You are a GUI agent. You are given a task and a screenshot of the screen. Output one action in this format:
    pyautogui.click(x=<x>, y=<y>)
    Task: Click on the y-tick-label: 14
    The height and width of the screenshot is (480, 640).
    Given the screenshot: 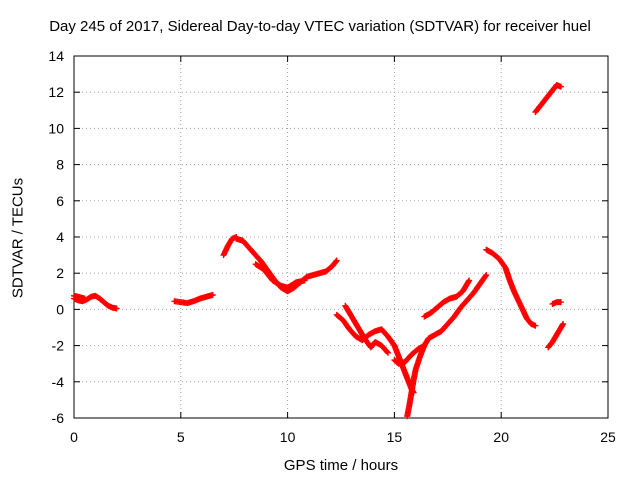 What is the action you would take?
    pyautogui.click(x=56, y=56)
    